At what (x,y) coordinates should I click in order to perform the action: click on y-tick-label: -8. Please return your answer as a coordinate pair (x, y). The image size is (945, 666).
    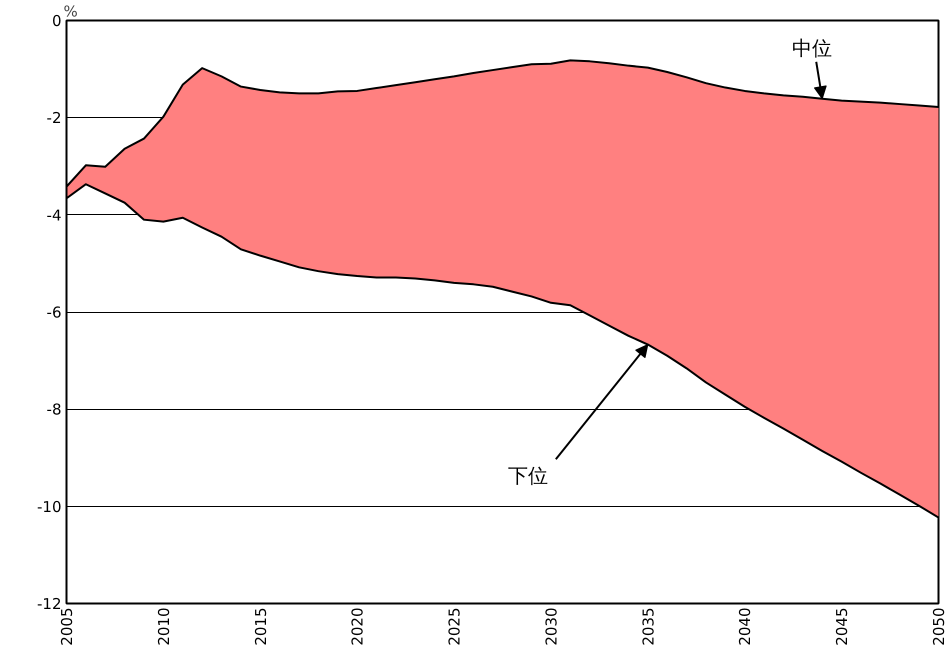
    Looking at the image, I should click on (54, 409).